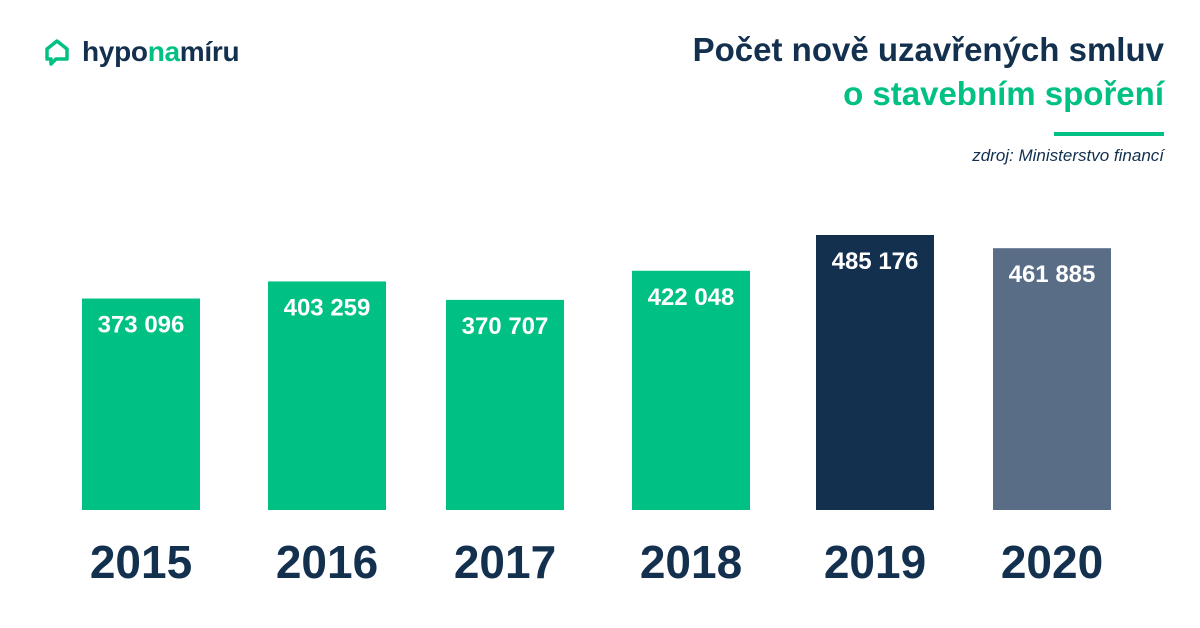 This screenshot has width=1200, height=628. What do you see at coordinates (1052, 379) in the screenshot?
I see `bar-2020` at bounding box center [1052, 379].